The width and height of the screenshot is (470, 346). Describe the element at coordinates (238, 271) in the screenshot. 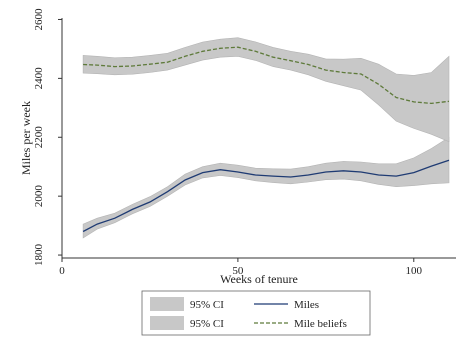

I see `x-tick-label: 50` at that location.